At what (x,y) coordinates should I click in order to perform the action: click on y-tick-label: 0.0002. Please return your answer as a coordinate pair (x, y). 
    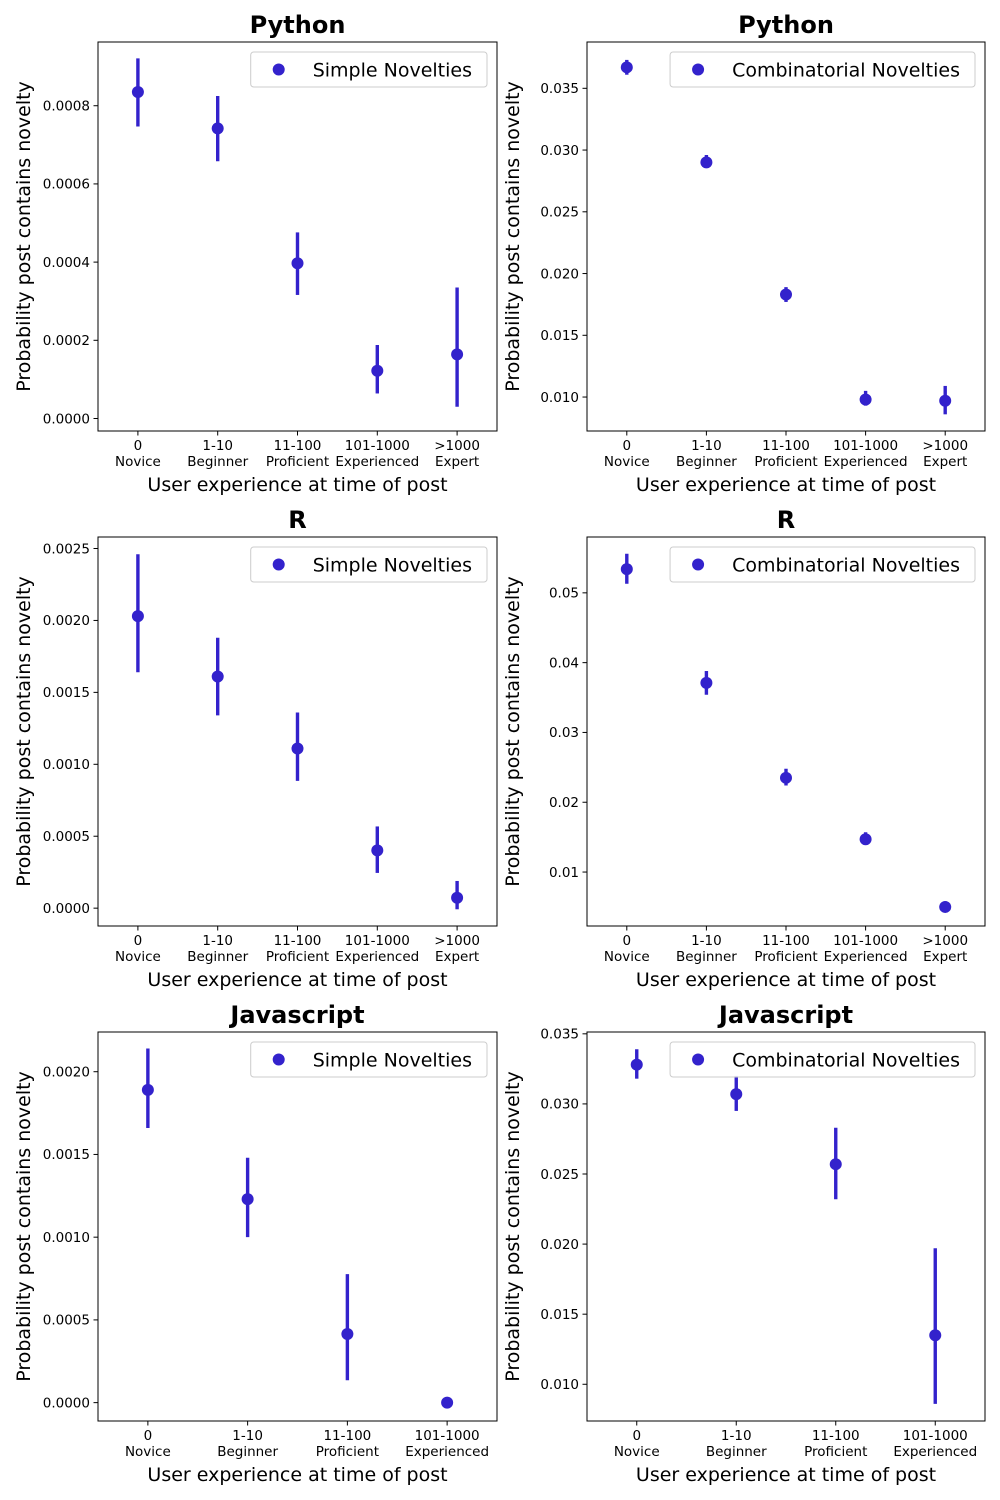
    Looking at the image, I should click on (66, 341).